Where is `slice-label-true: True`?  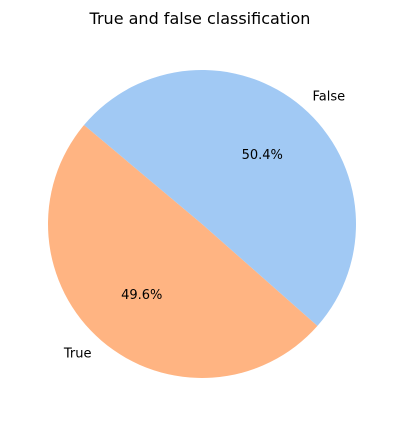 slice-label-true: True is located at coordinates (77, 353).